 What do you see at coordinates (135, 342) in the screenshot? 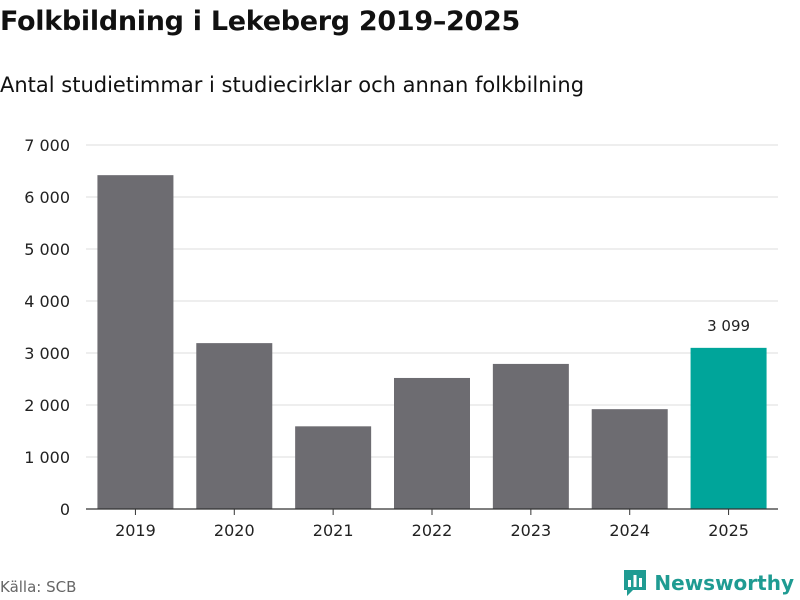
I see `bar-2019` at bounding box center [135, 342].